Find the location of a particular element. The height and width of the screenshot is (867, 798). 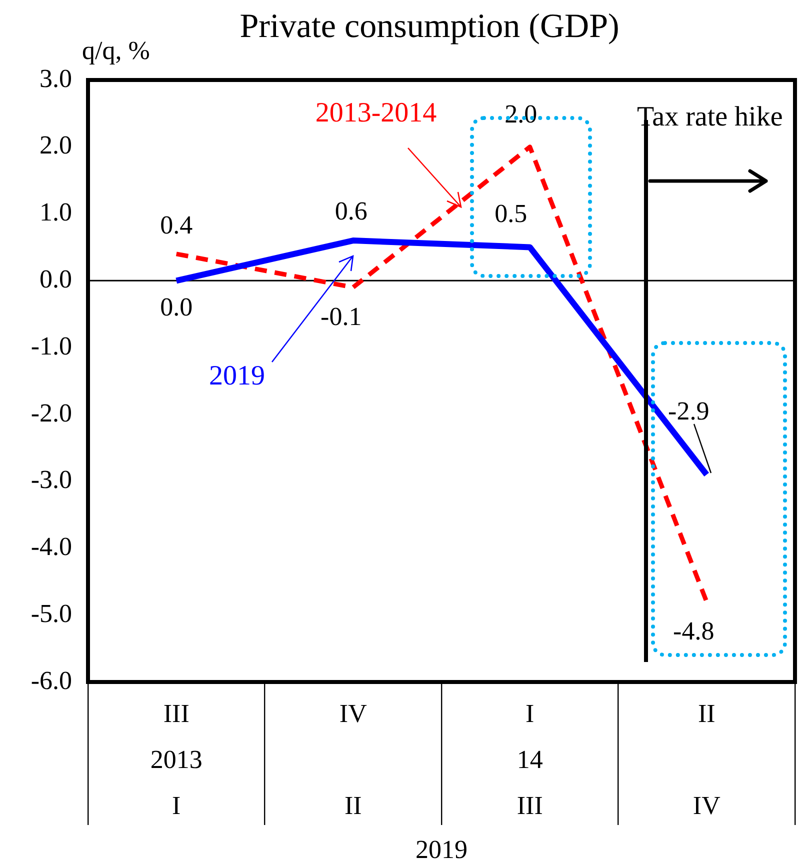

data-label: 0.4 is located at coordinates (176, 225).